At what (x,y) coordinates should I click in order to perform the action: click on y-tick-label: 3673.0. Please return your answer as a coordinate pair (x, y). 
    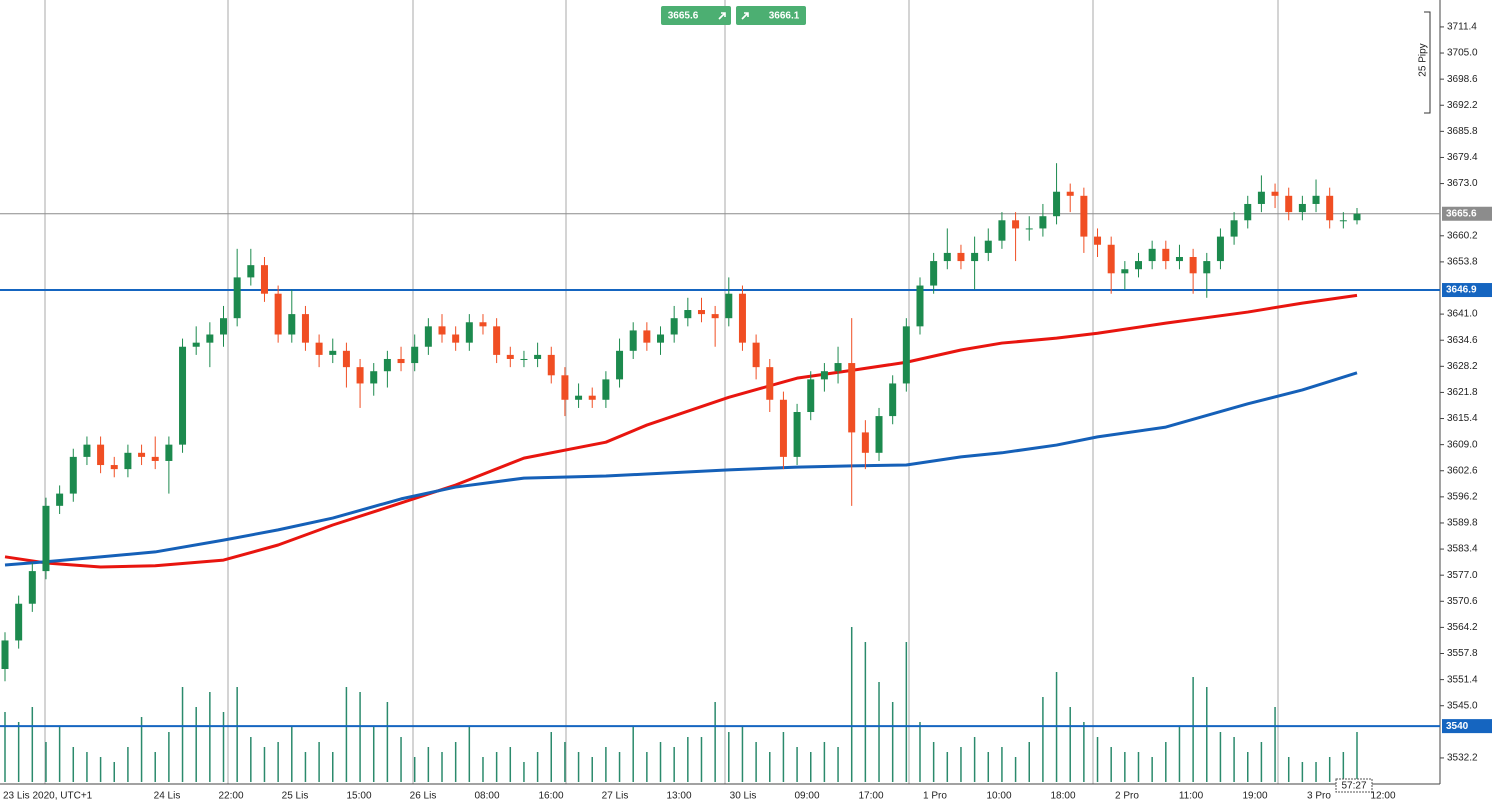
    Looking at the image, I should click on (1462, 183).